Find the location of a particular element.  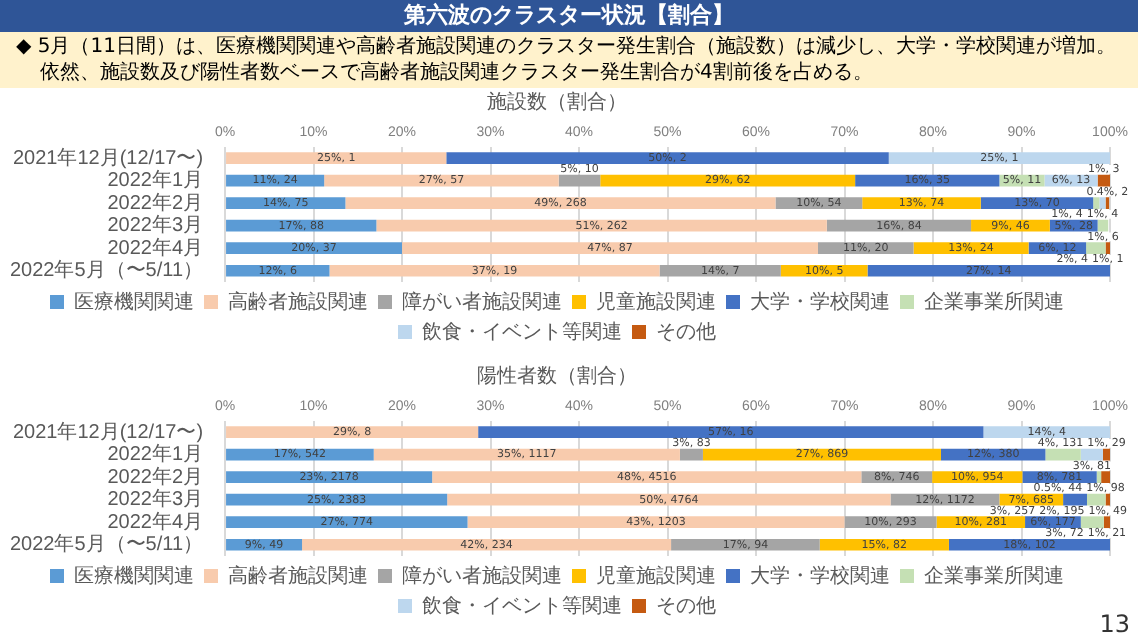

text: ◆ 5月（11日間）は、医療機関関連や高齢者施設関連のクラスター発生割合（施設数）は減少し、大学・学校関連が増加。 is located at coordinates (567, 47).